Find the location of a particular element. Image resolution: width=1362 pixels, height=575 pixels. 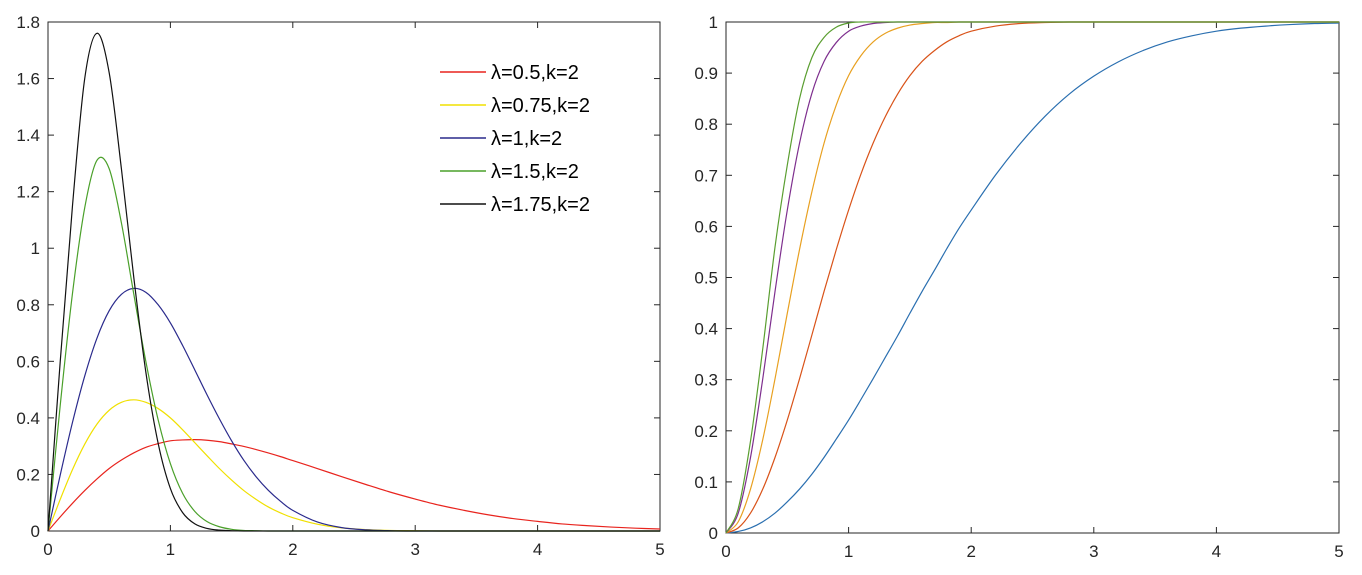

y-tick-label: 1.4 is located at coordinates (28, 135).